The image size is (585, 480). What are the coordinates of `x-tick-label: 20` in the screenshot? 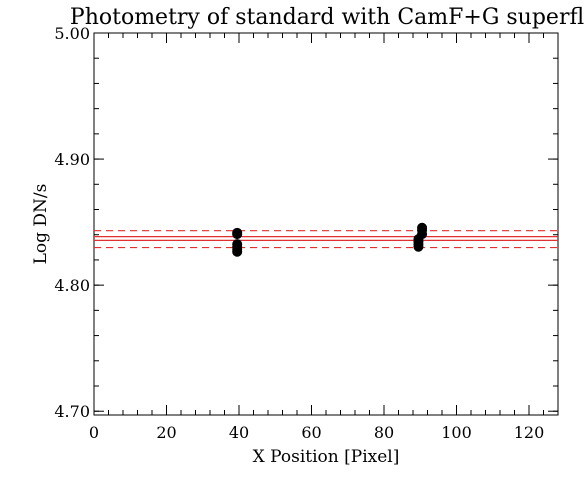 It's located at (166, 432).